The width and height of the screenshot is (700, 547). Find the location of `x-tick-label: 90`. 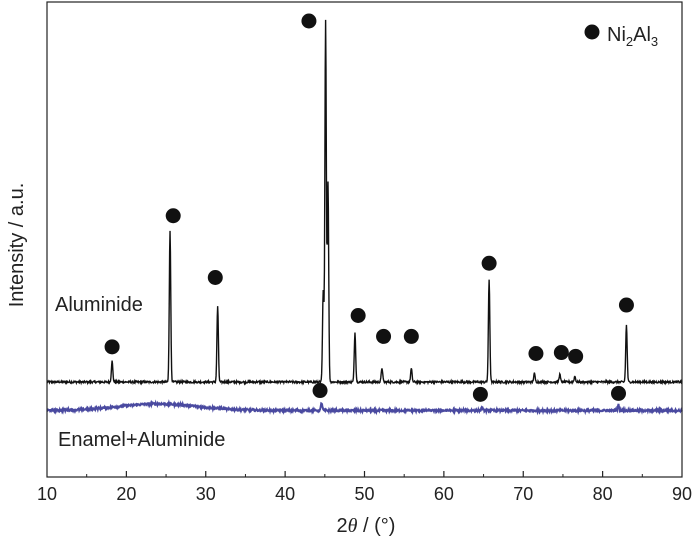

x-tick-label: 90 is located at coordinates (682, 494).